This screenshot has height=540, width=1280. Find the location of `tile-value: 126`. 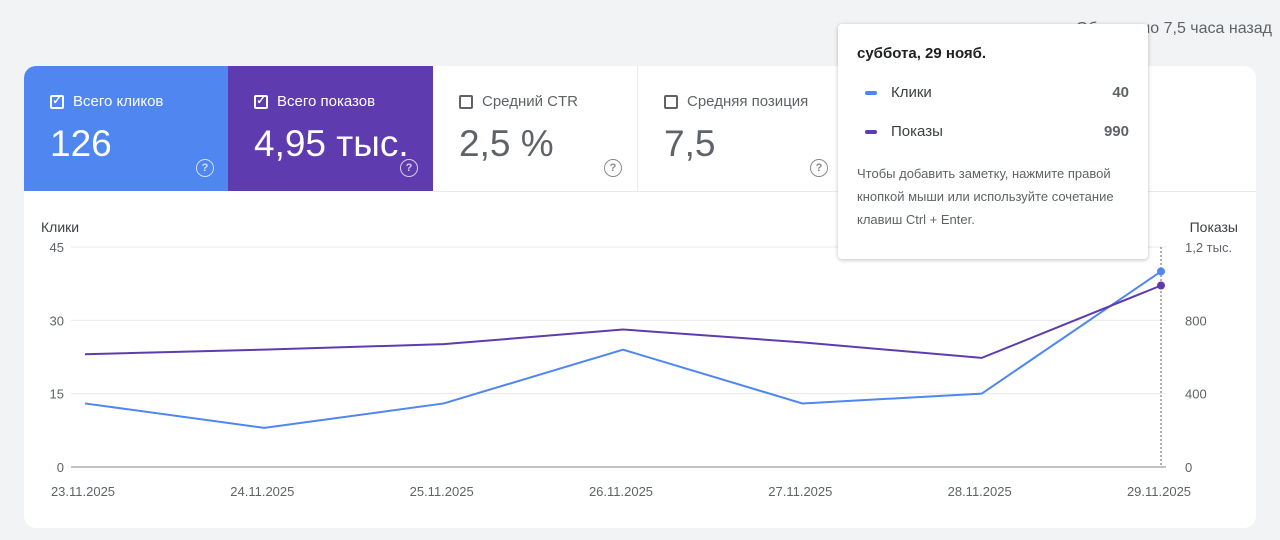

tile-value: 126 is located at coordinates (81, 143).